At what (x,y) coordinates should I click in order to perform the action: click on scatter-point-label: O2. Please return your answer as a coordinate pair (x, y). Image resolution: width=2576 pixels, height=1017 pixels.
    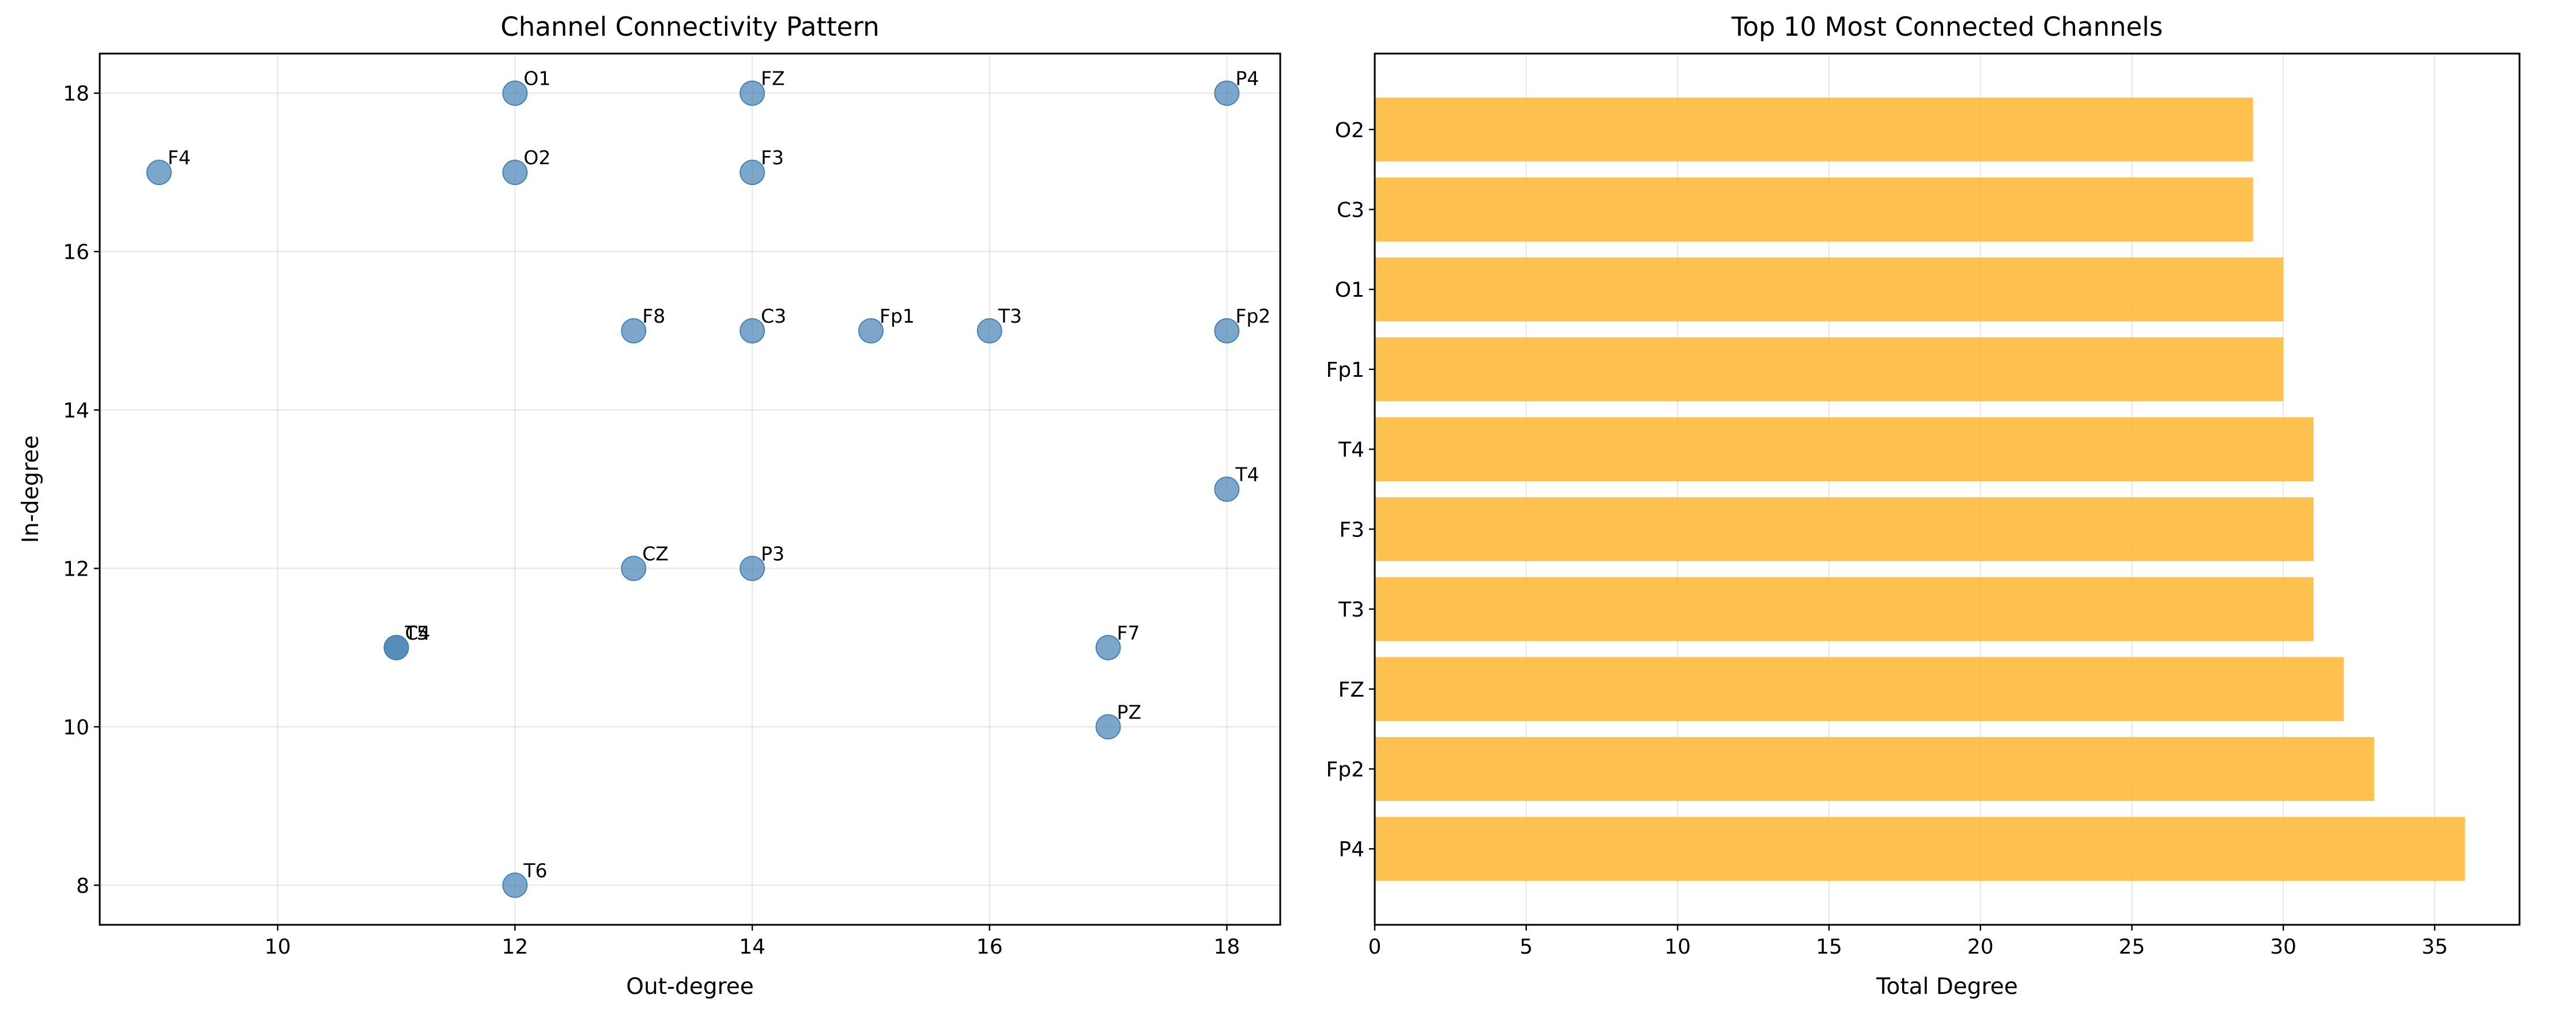
    Looking at the image, I should click on (536, 157).